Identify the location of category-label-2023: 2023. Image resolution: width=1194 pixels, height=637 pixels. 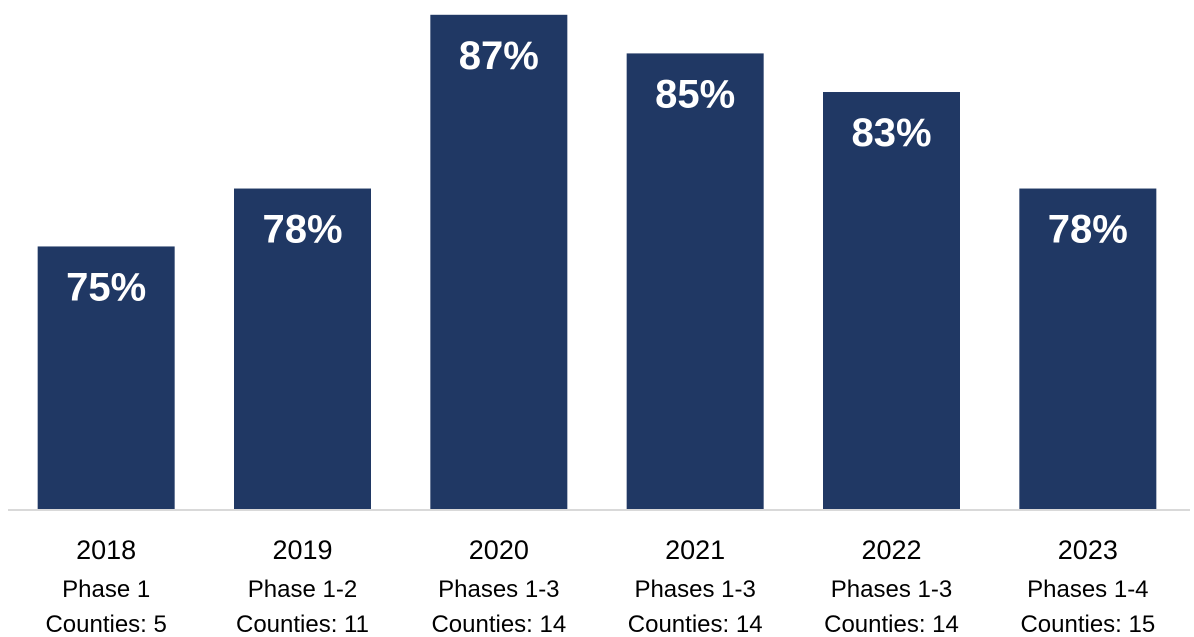
(1088, 550).